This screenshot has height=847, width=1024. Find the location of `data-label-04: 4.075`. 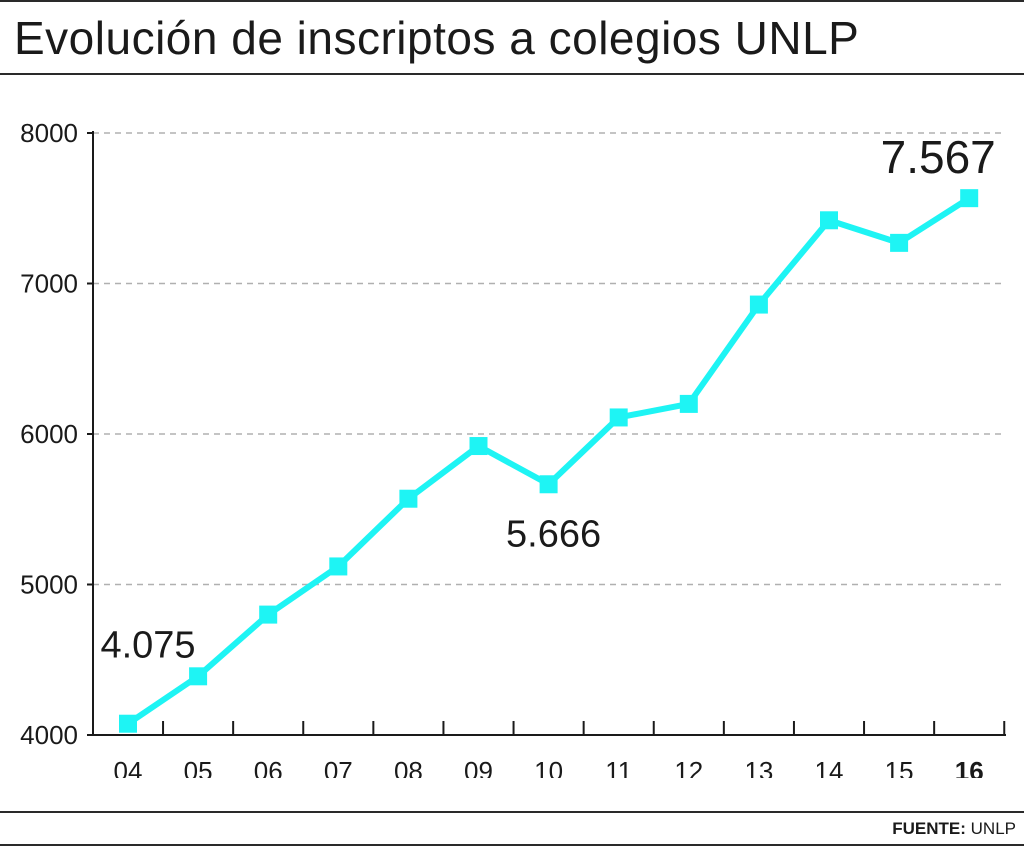

data-label-04: 4.075 is located at coordinates (147, 646).